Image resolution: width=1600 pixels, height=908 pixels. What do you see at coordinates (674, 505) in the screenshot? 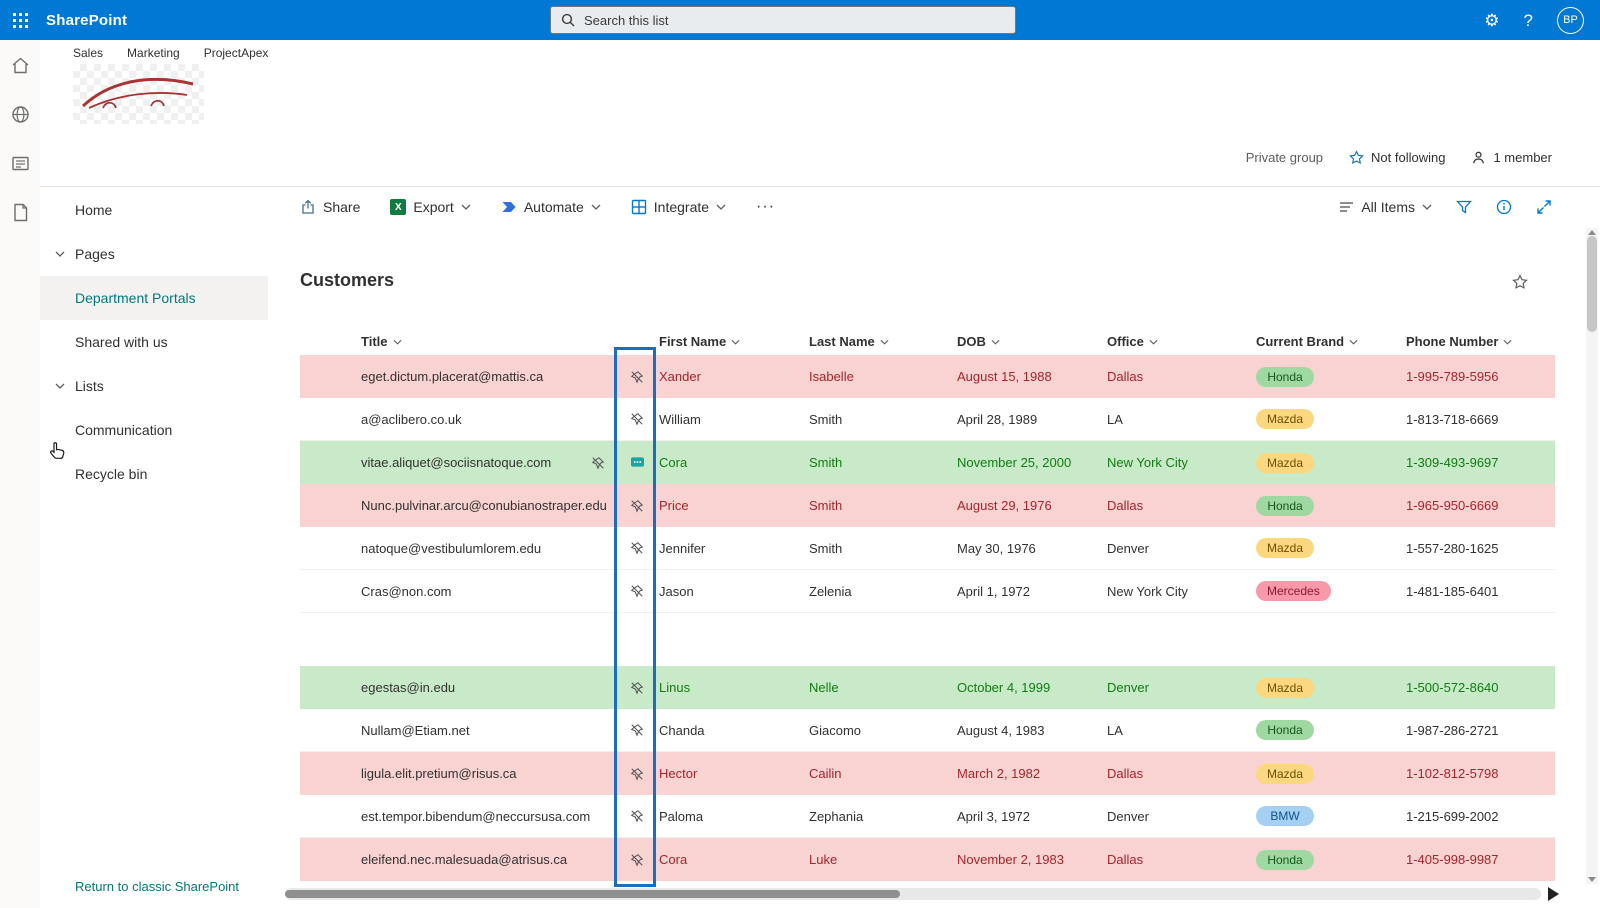
I see `cell-first-name: Price` at bounding box center [674, 505].